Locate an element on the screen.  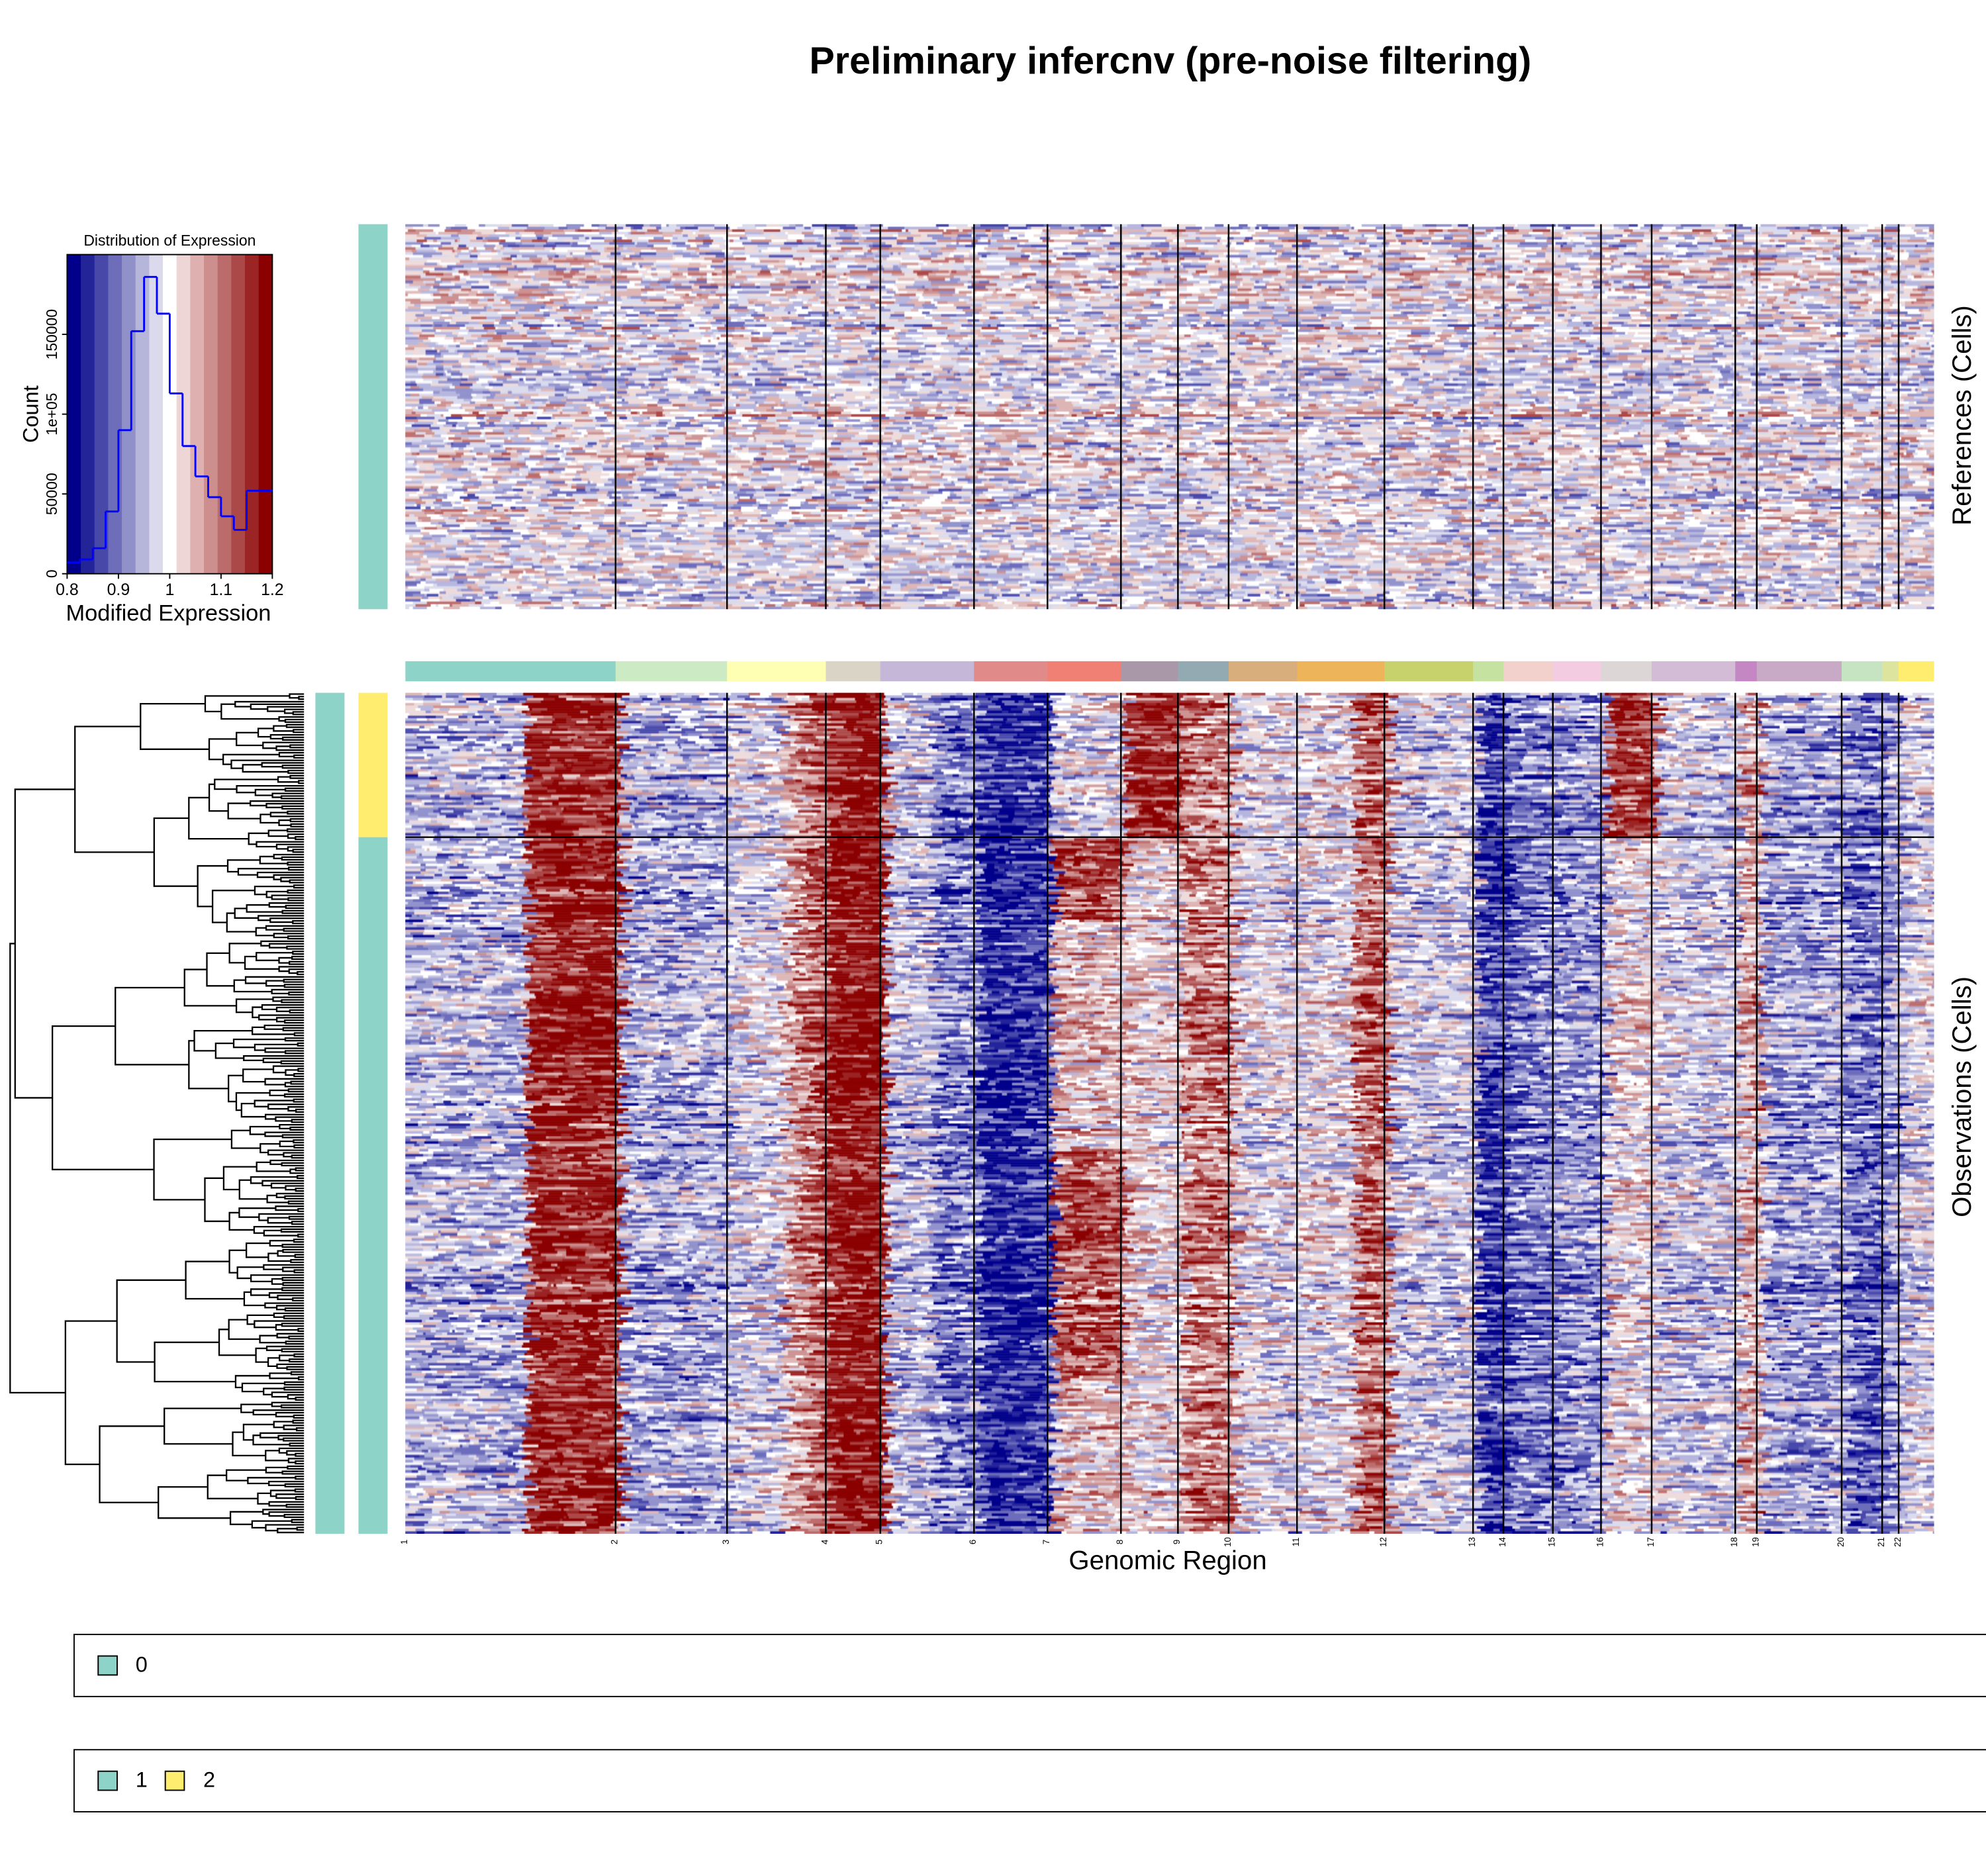
legend-references: 0 is located at coordinates (1029, 1666).